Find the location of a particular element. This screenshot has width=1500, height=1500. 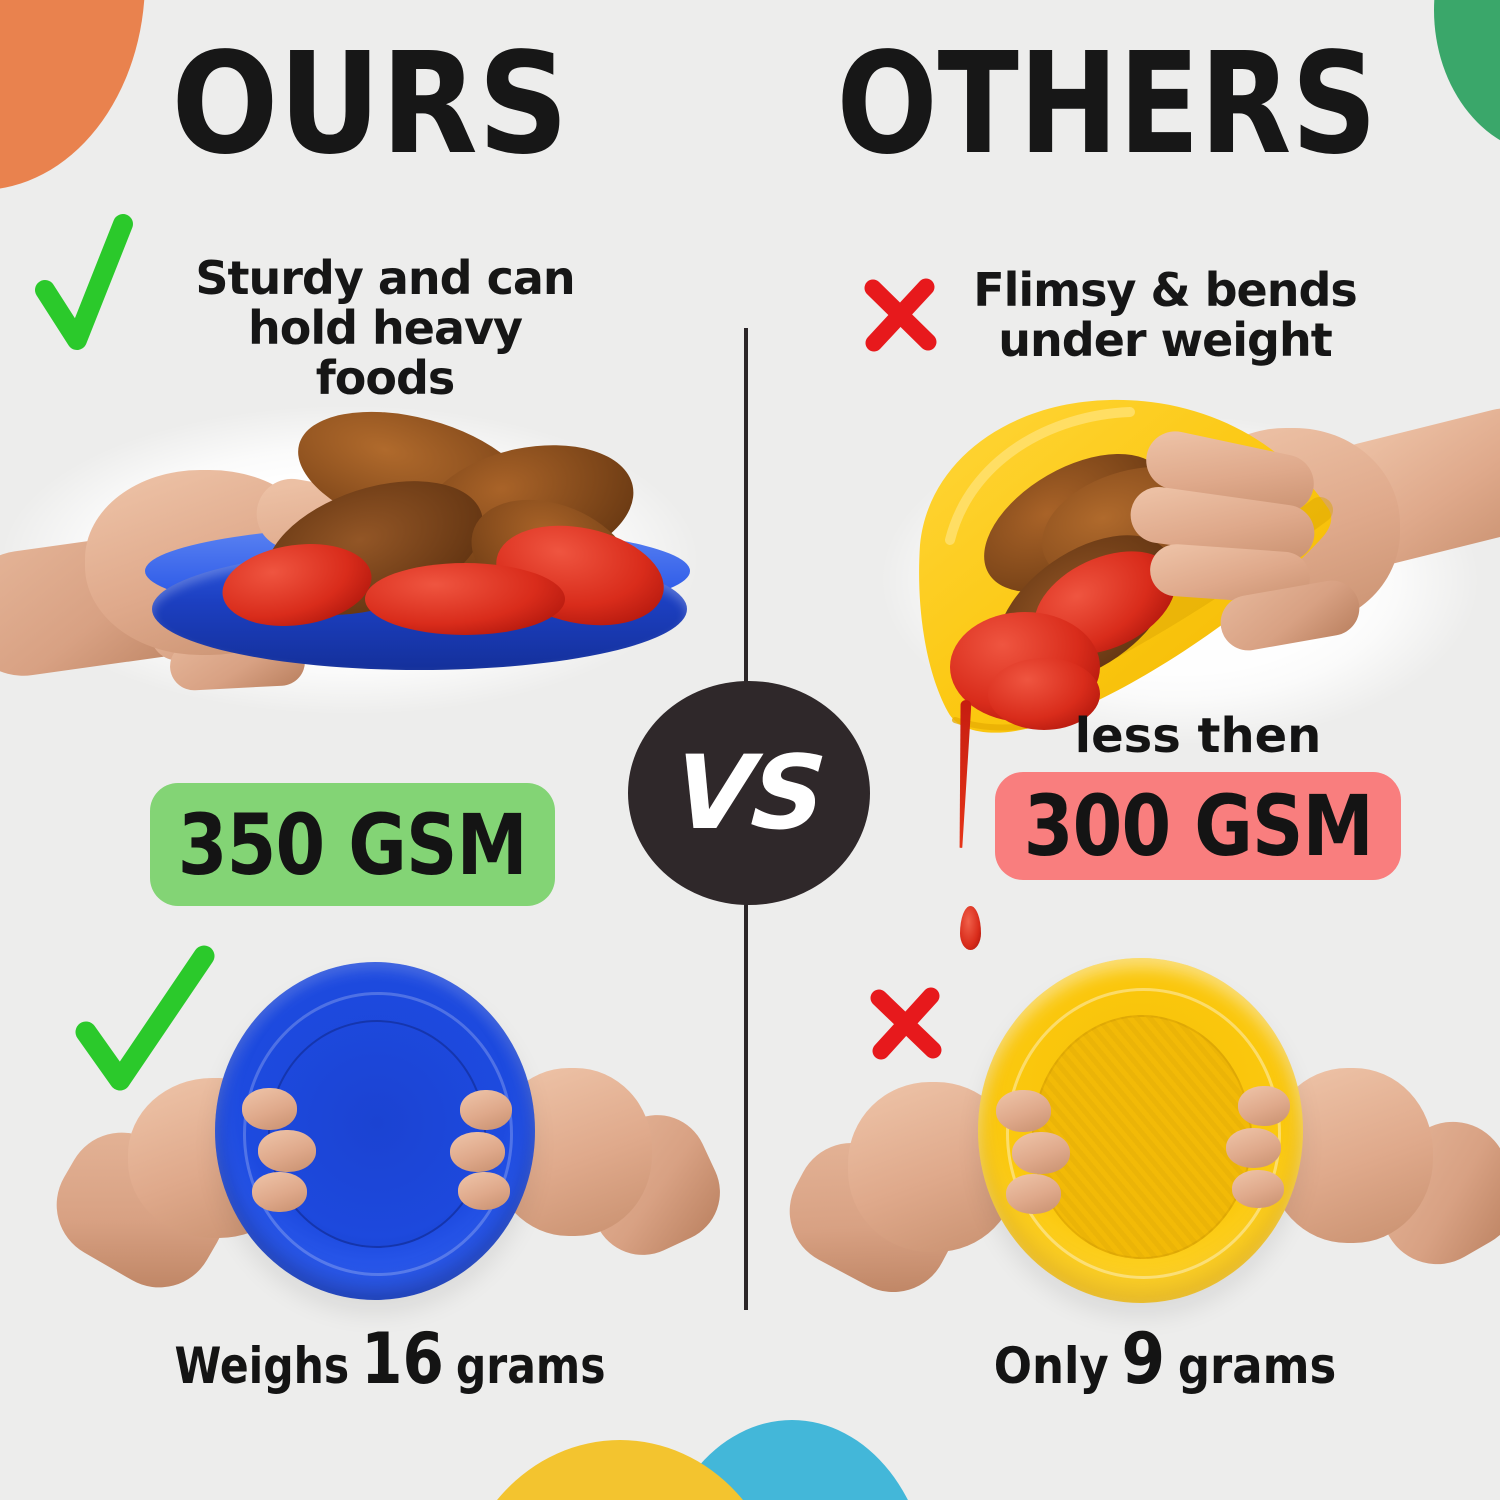

weight-value: 9 is located at coordinates (1143, 1359).